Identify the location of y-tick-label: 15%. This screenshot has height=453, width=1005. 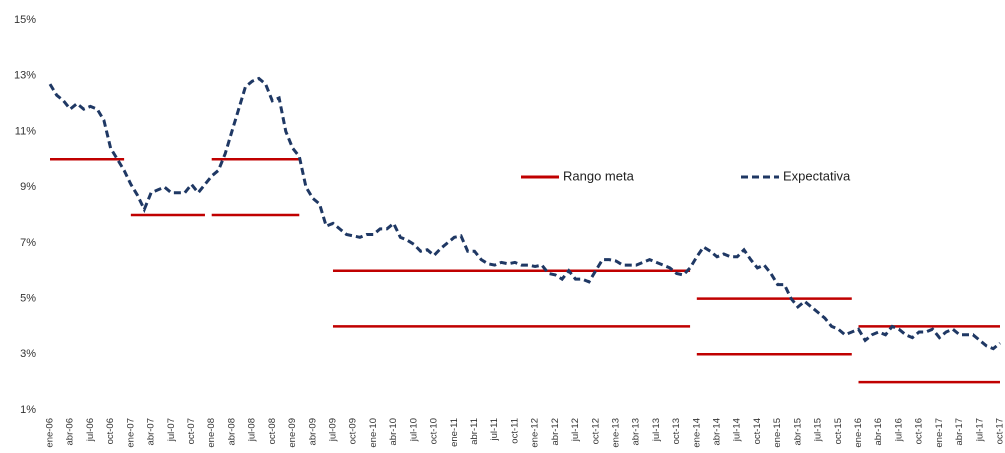
(25, 20).